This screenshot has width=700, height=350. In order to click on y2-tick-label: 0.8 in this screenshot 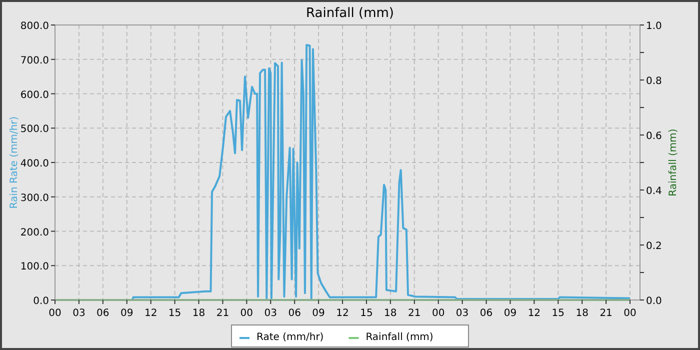, I will do `click(654, 81)`.